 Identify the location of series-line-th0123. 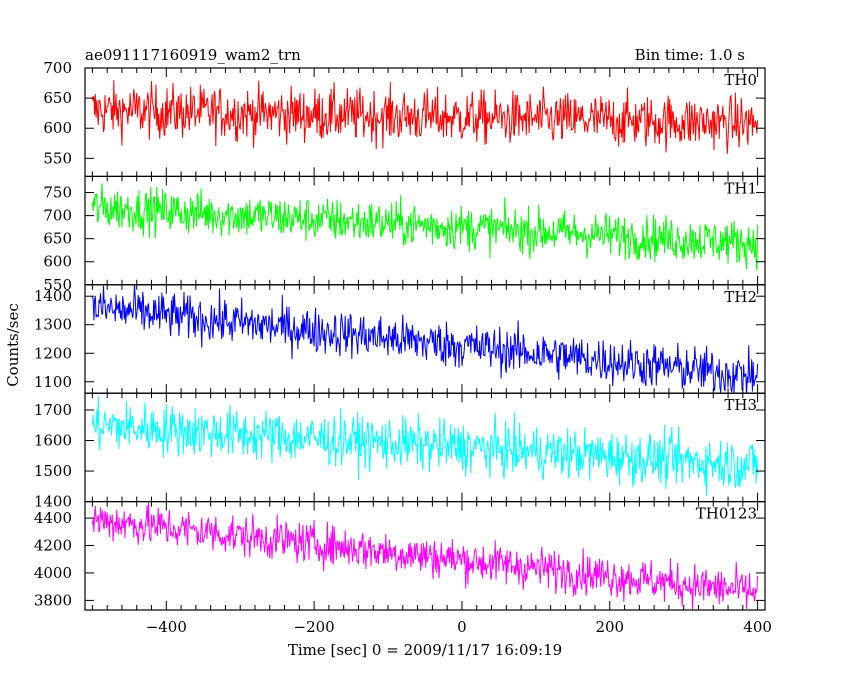
(425, 555).